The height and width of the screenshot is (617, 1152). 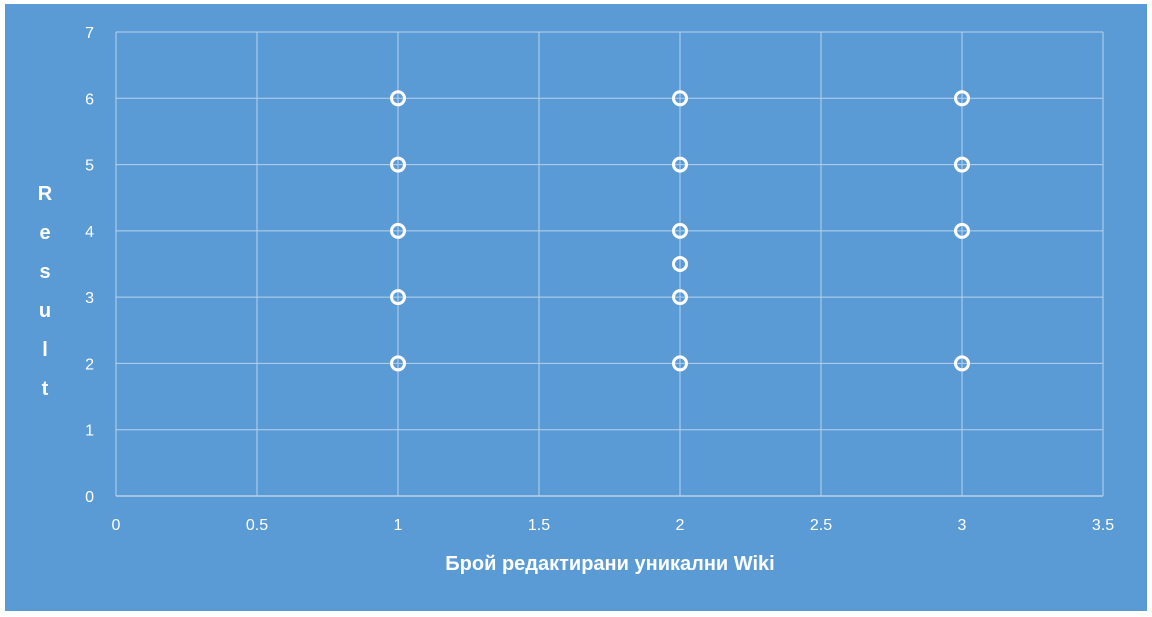 What do you see at coordinates (1103, 525) in the screenshot?
I see `x-tick-label: 3.5` at bounding box center [1103, 525].